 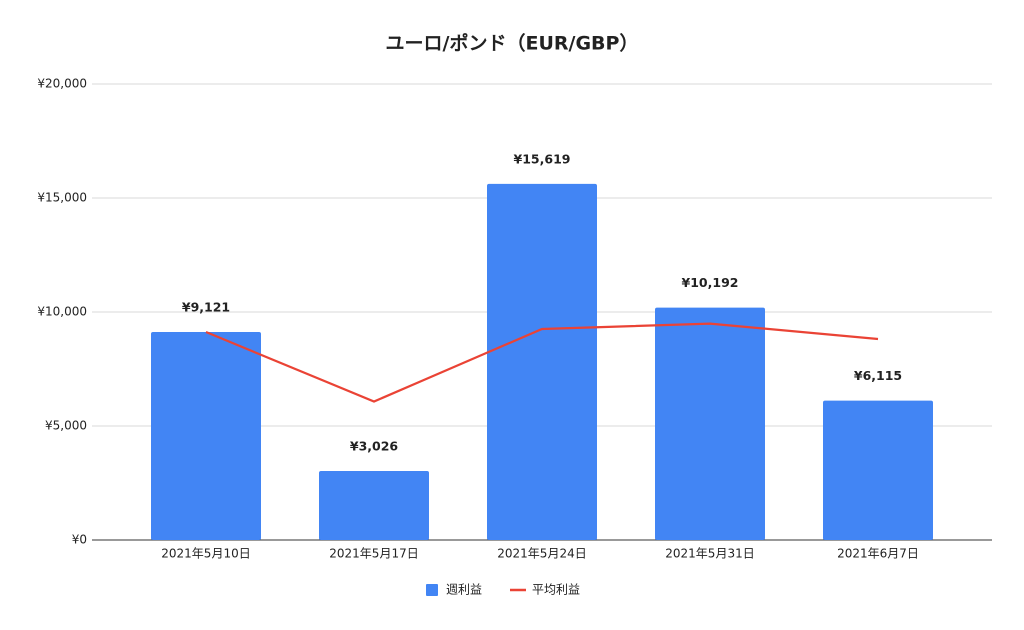 What do you see at coordinates (79, 540) in the screenshot?
I see `y-tick-label: ¥0` at bounding box center [79, 540].